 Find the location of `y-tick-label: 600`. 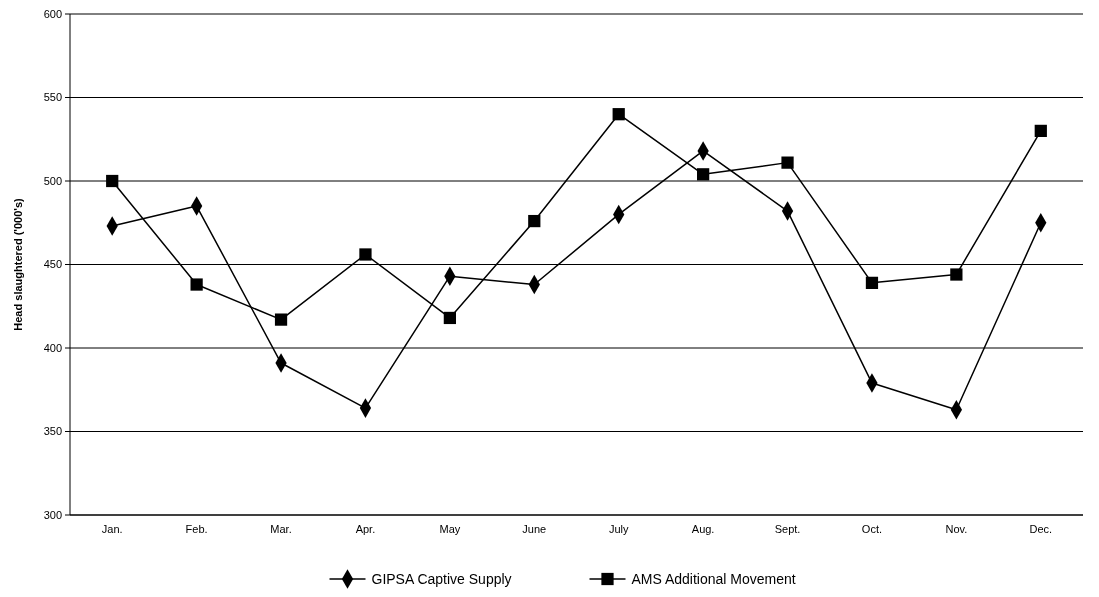

y-tick-label: 600 is located at coordinates (52, 13).